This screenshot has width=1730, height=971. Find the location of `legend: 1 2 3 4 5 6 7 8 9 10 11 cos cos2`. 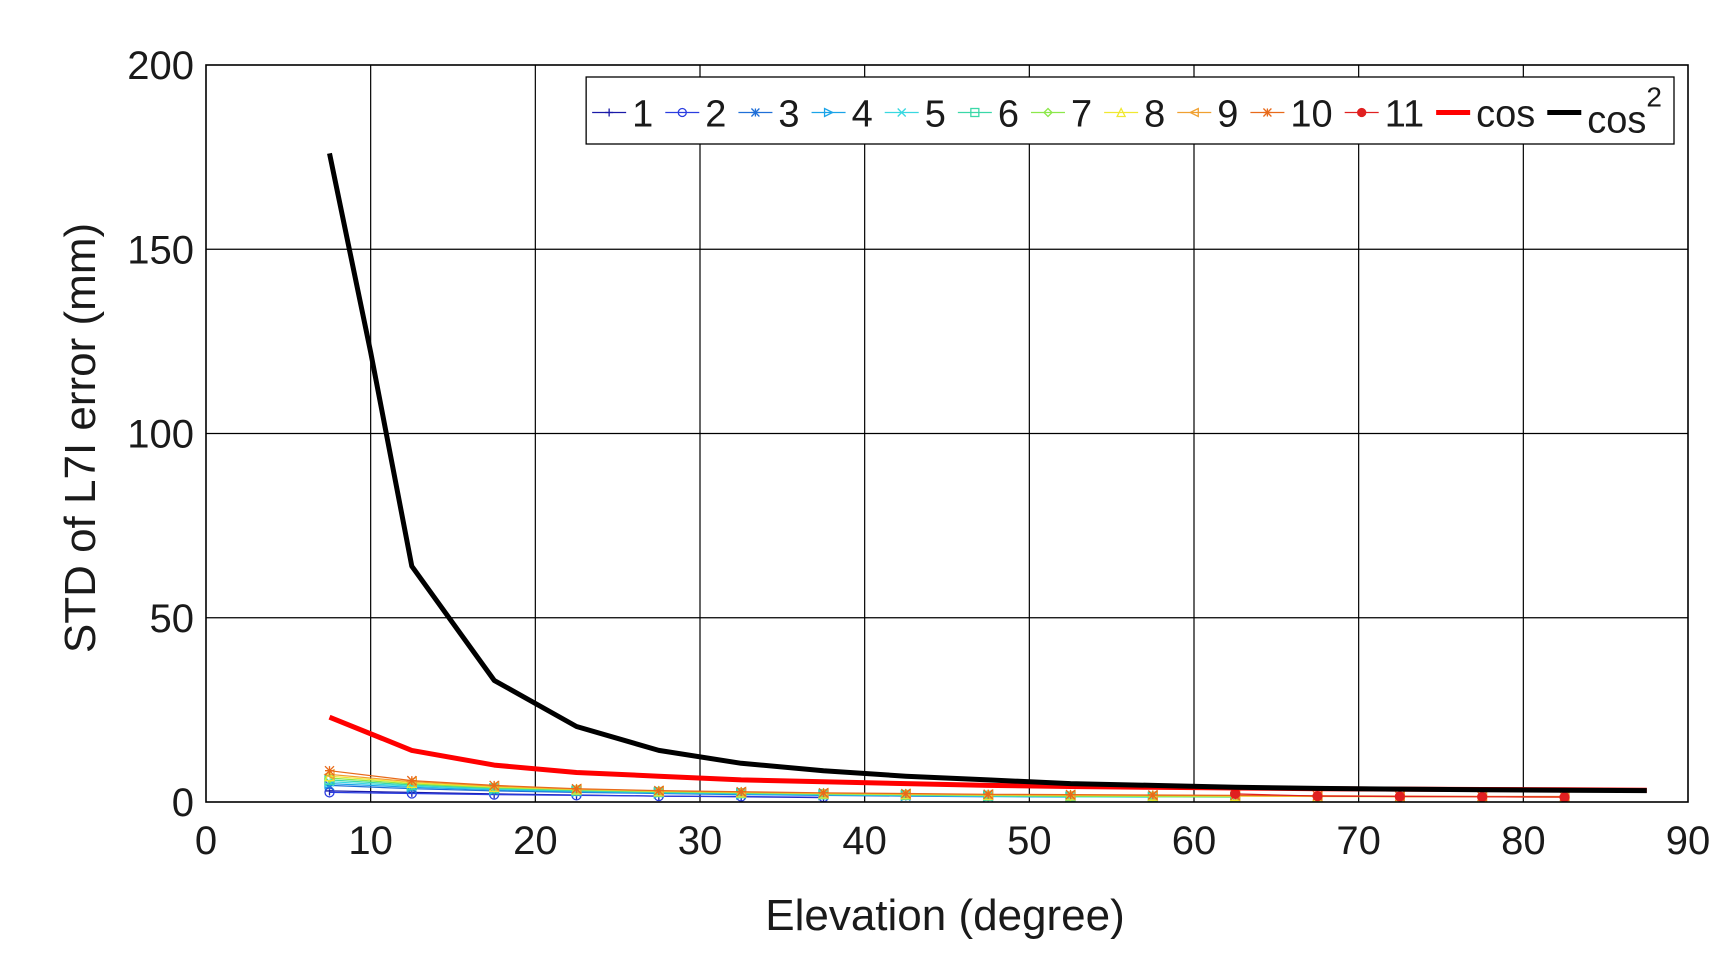

legend: 1 2 3 4 5 6 7 8 9 10 11 cos cos2 is located at coordinates (1130, 110).